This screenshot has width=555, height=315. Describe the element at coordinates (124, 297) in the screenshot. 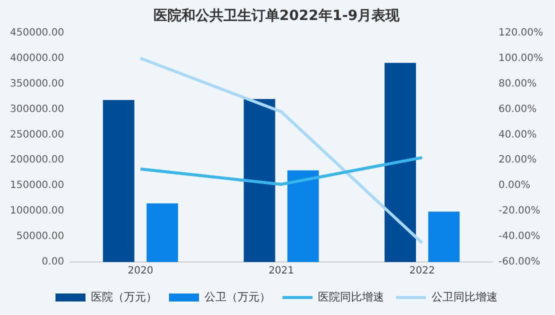

I see `legend-label: 医院（万元）` at that location.